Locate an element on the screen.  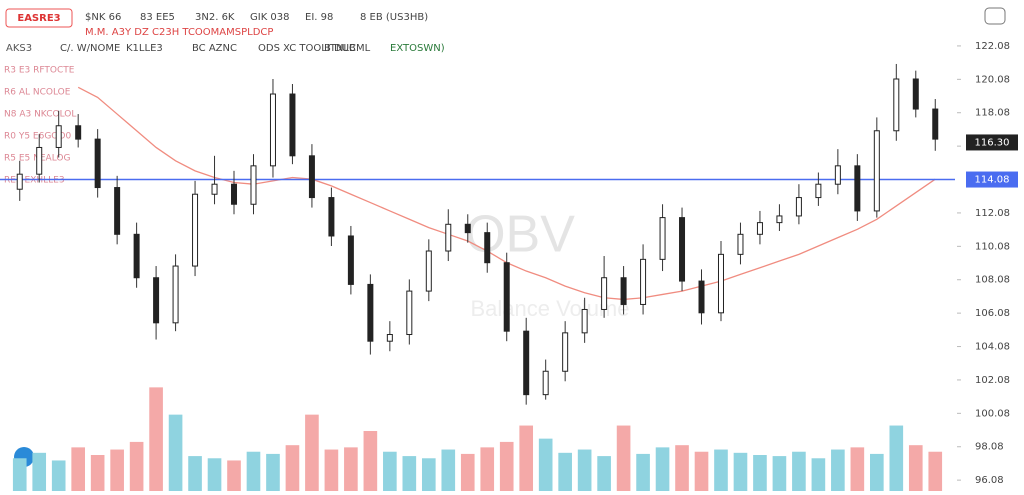
indicator: R6 AL NCOLOE is located at coordinates (37, 93).